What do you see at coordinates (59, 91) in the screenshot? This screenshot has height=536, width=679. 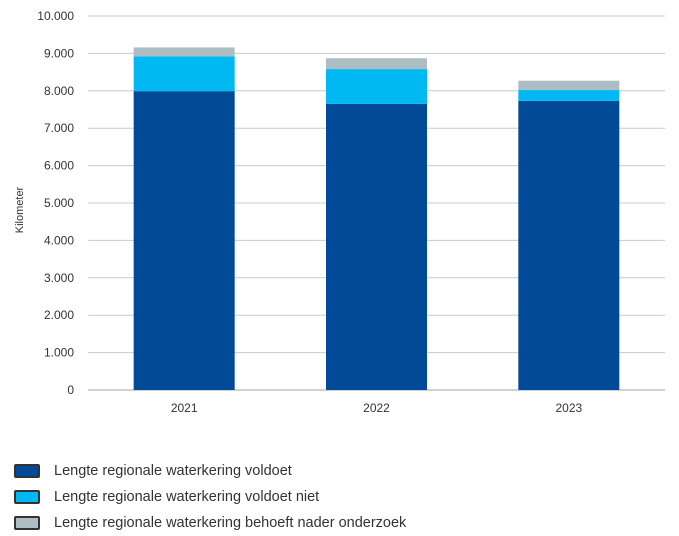 I see `y-tick-label: 8.000` at bounding box center [59, 91].